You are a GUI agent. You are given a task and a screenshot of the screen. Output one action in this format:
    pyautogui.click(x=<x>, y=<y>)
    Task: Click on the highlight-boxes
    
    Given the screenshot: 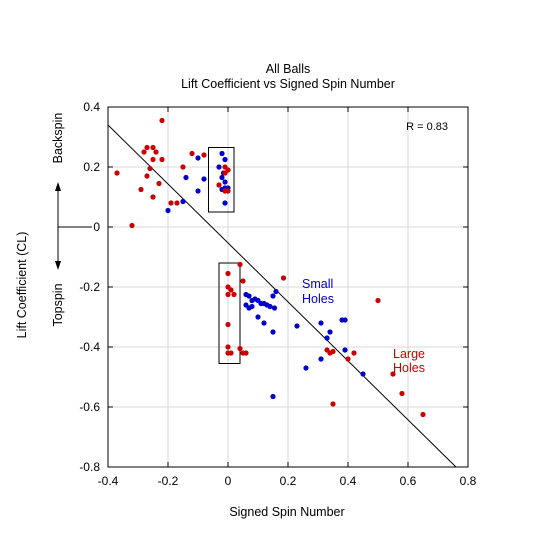 What is the action you would take?
    pyautogui.click(x=224, y=255)
    